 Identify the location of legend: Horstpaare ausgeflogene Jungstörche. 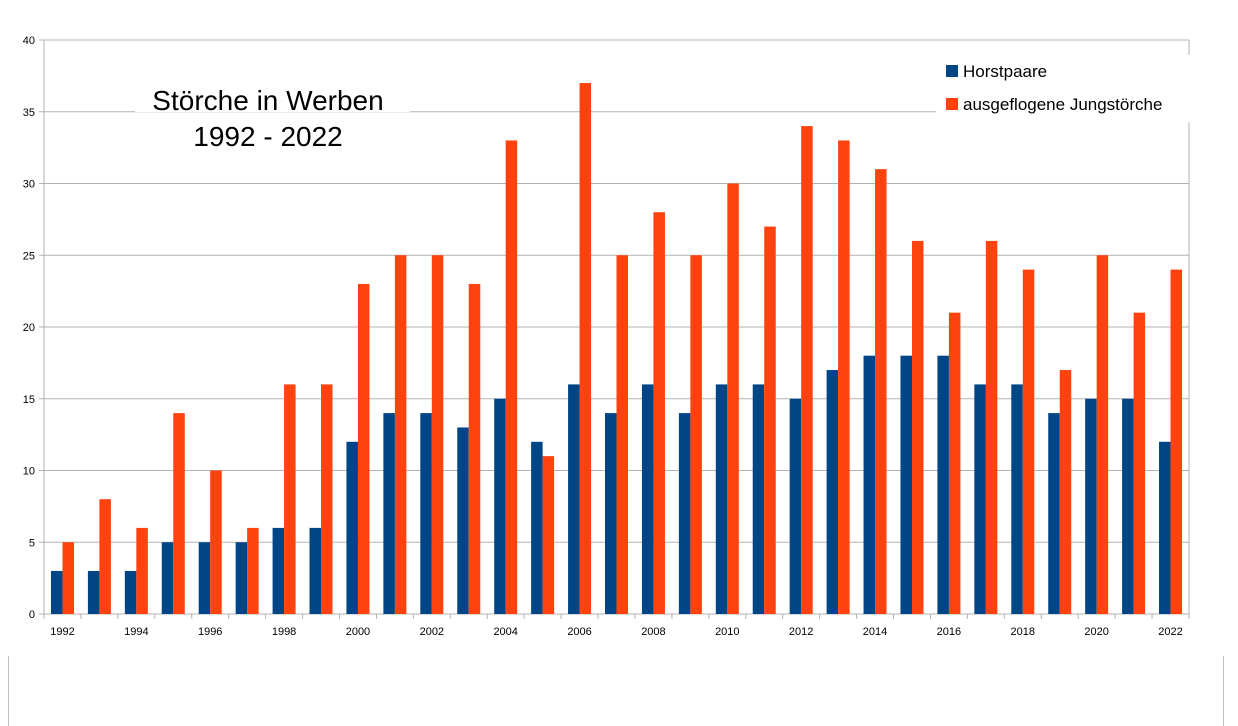
(1065, 88).